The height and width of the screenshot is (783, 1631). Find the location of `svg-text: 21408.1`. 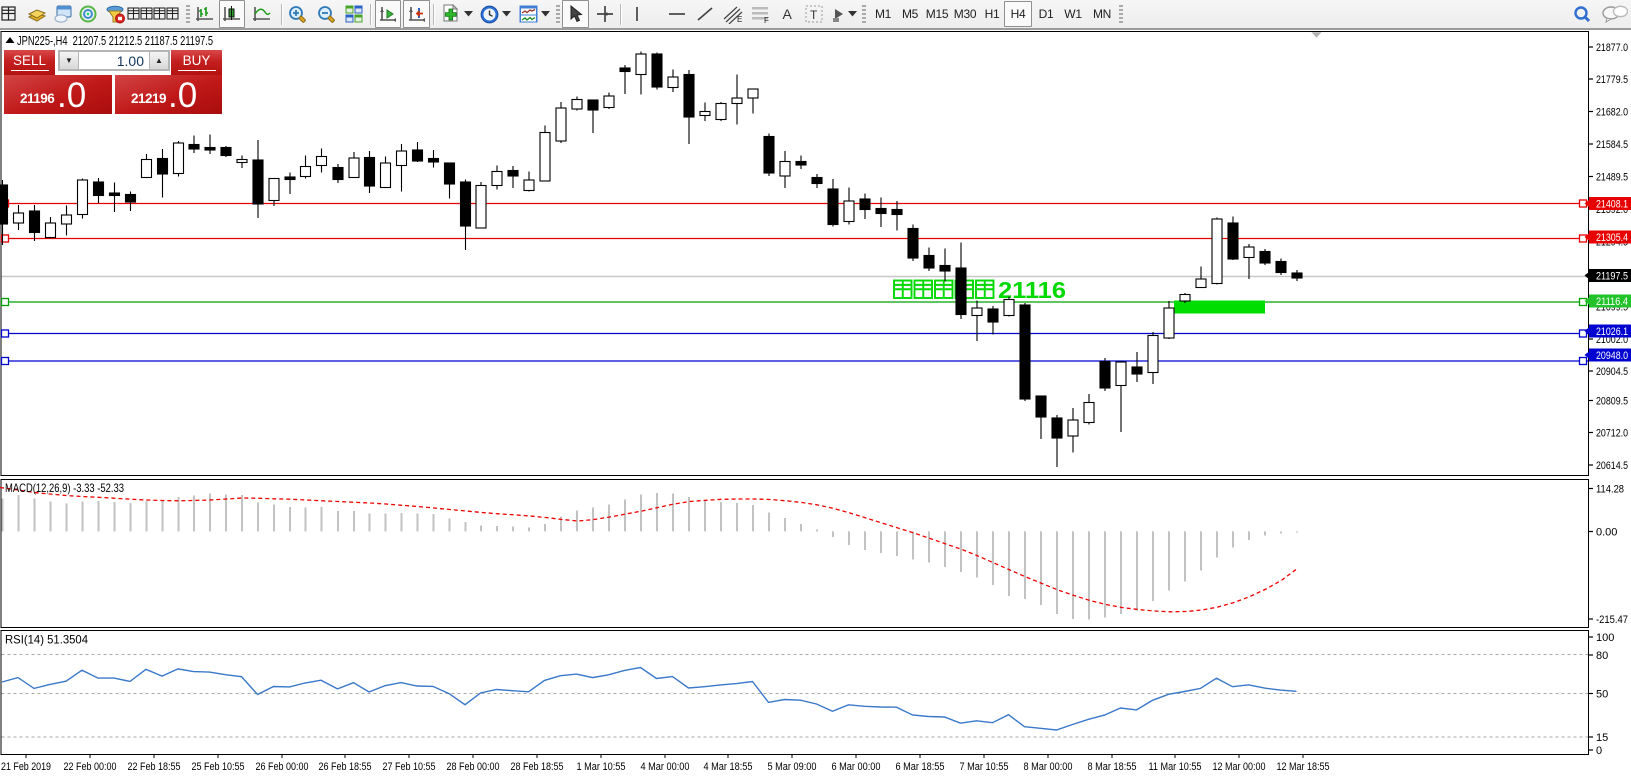

svg-text: 21408.1 is located at coordinates (1612, 205).